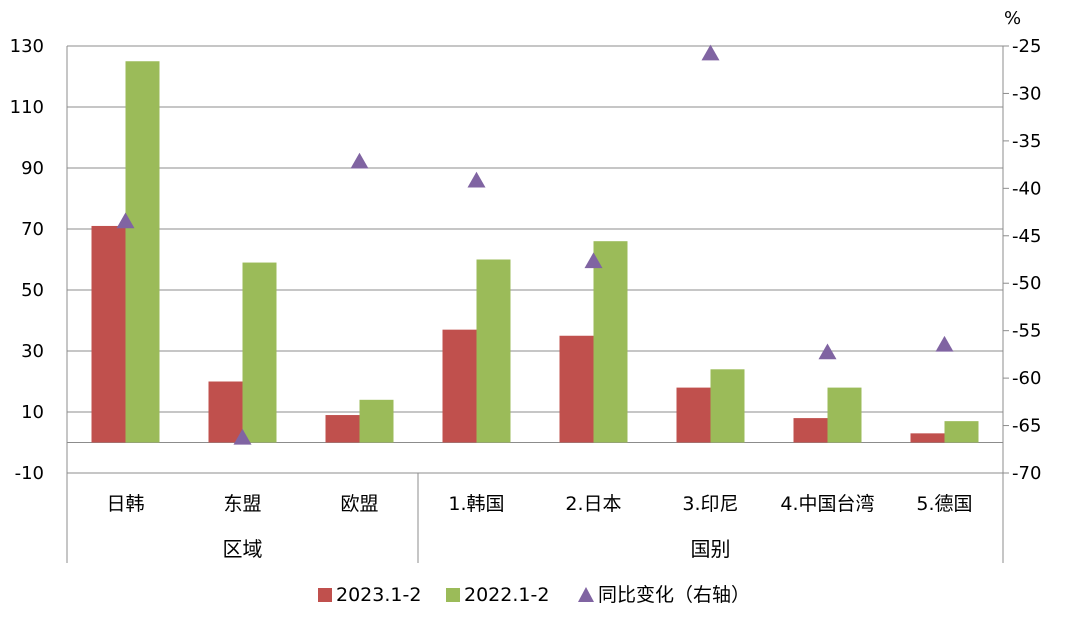 This screenshot has height=624, width=1080. What do you see at coordinates (593, 504) in the screenshot?
I see `category-label: 2.日本` at bounding box center [593, 504].